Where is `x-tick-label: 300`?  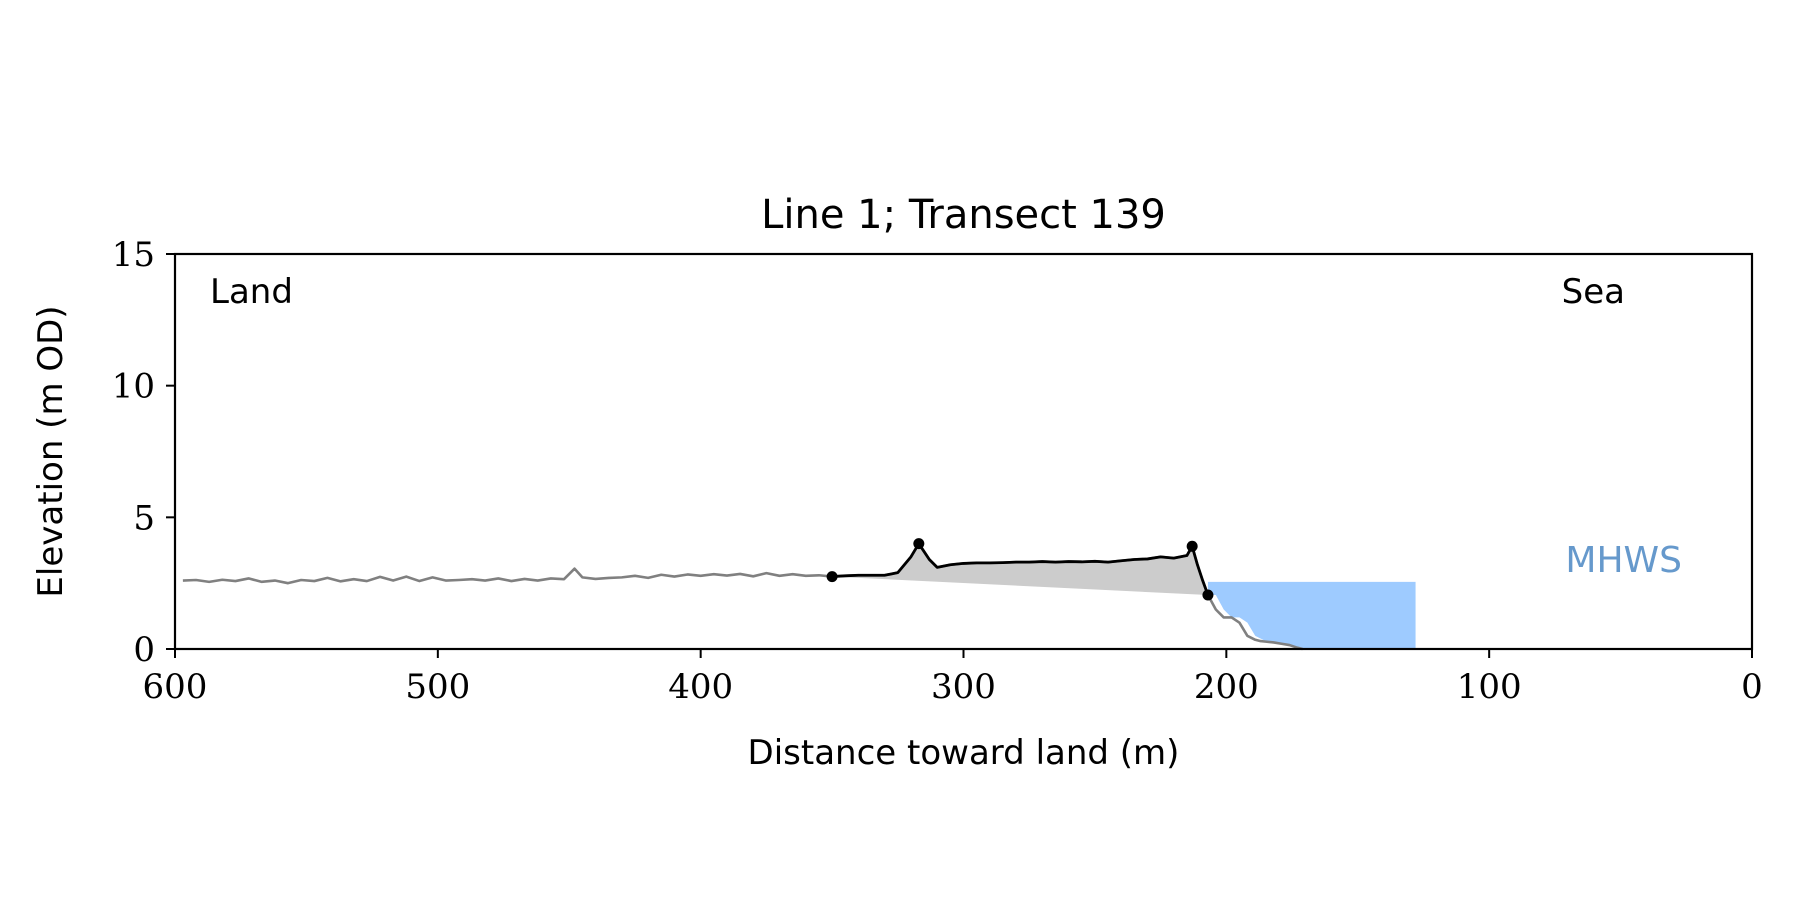 x-tick-label: 300 is located at coordinates (963, 687).